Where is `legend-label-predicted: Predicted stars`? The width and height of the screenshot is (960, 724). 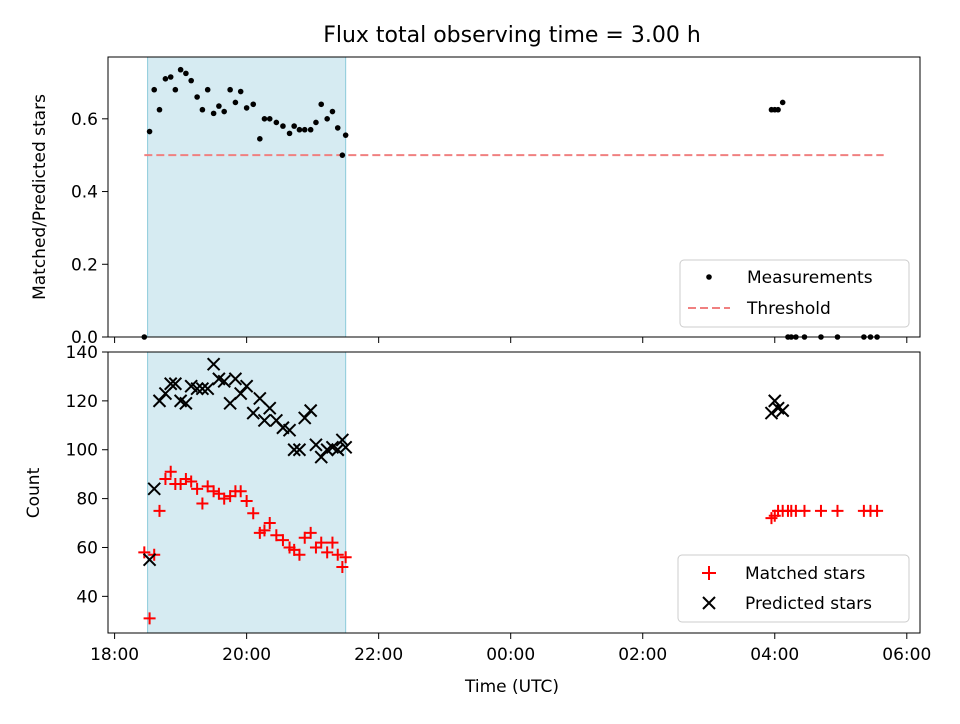 legend-label-predicted: Predicted stars is located at coordinates (808, 604).